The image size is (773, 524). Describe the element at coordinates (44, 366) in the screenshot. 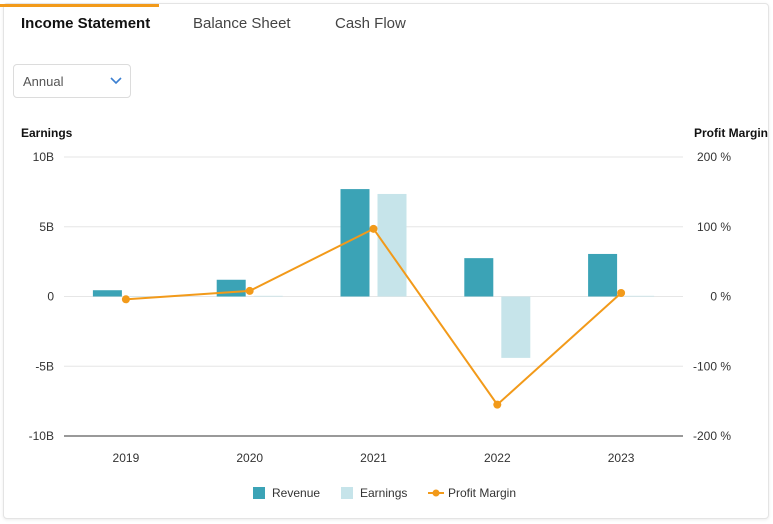

I see `left-axis-tick: -5B` at that location.